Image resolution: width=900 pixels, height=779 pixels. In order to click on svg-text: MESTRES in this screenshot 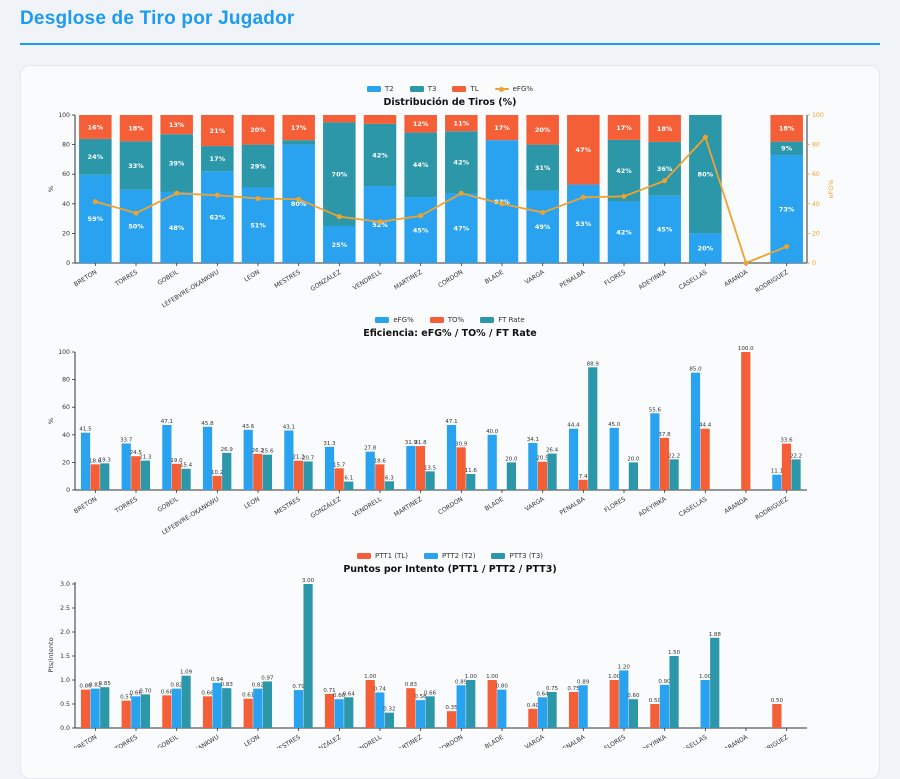, I will do `click(287, 741)`.